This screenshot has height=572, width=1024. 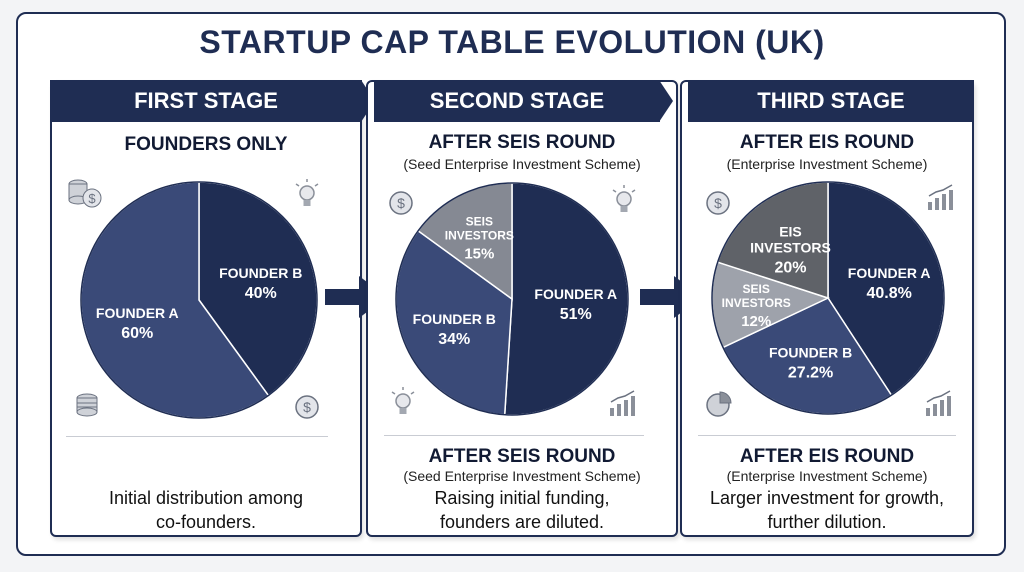 I want to click on stage-3-description-line-1: Larger investment for growth,, so click(x=827, y=498).